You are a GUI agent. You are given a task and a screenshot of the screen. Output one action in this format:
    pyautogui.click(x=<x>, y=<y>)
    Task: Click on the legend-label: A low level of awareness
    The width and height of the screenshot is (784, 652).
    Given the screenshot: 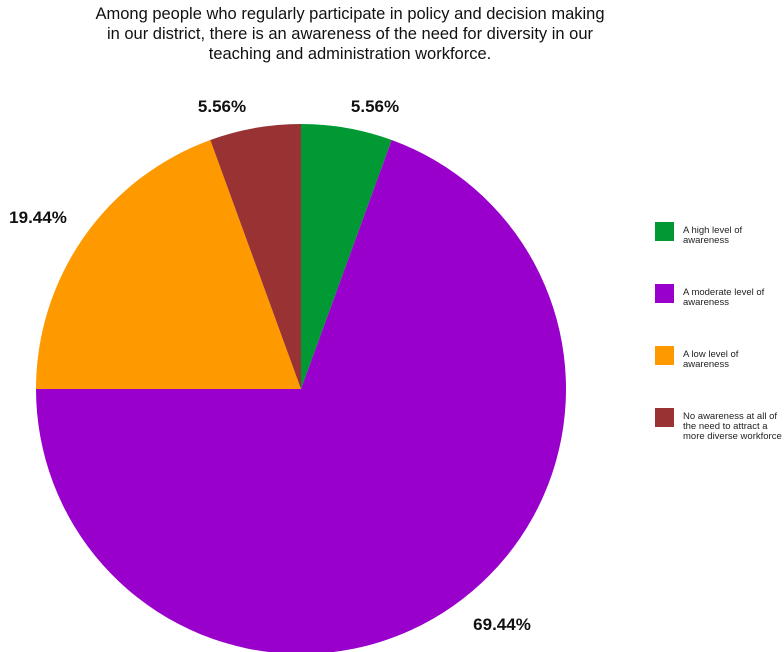 What is the action you would take?
    pyautogui.click(x=711, y=359)
    